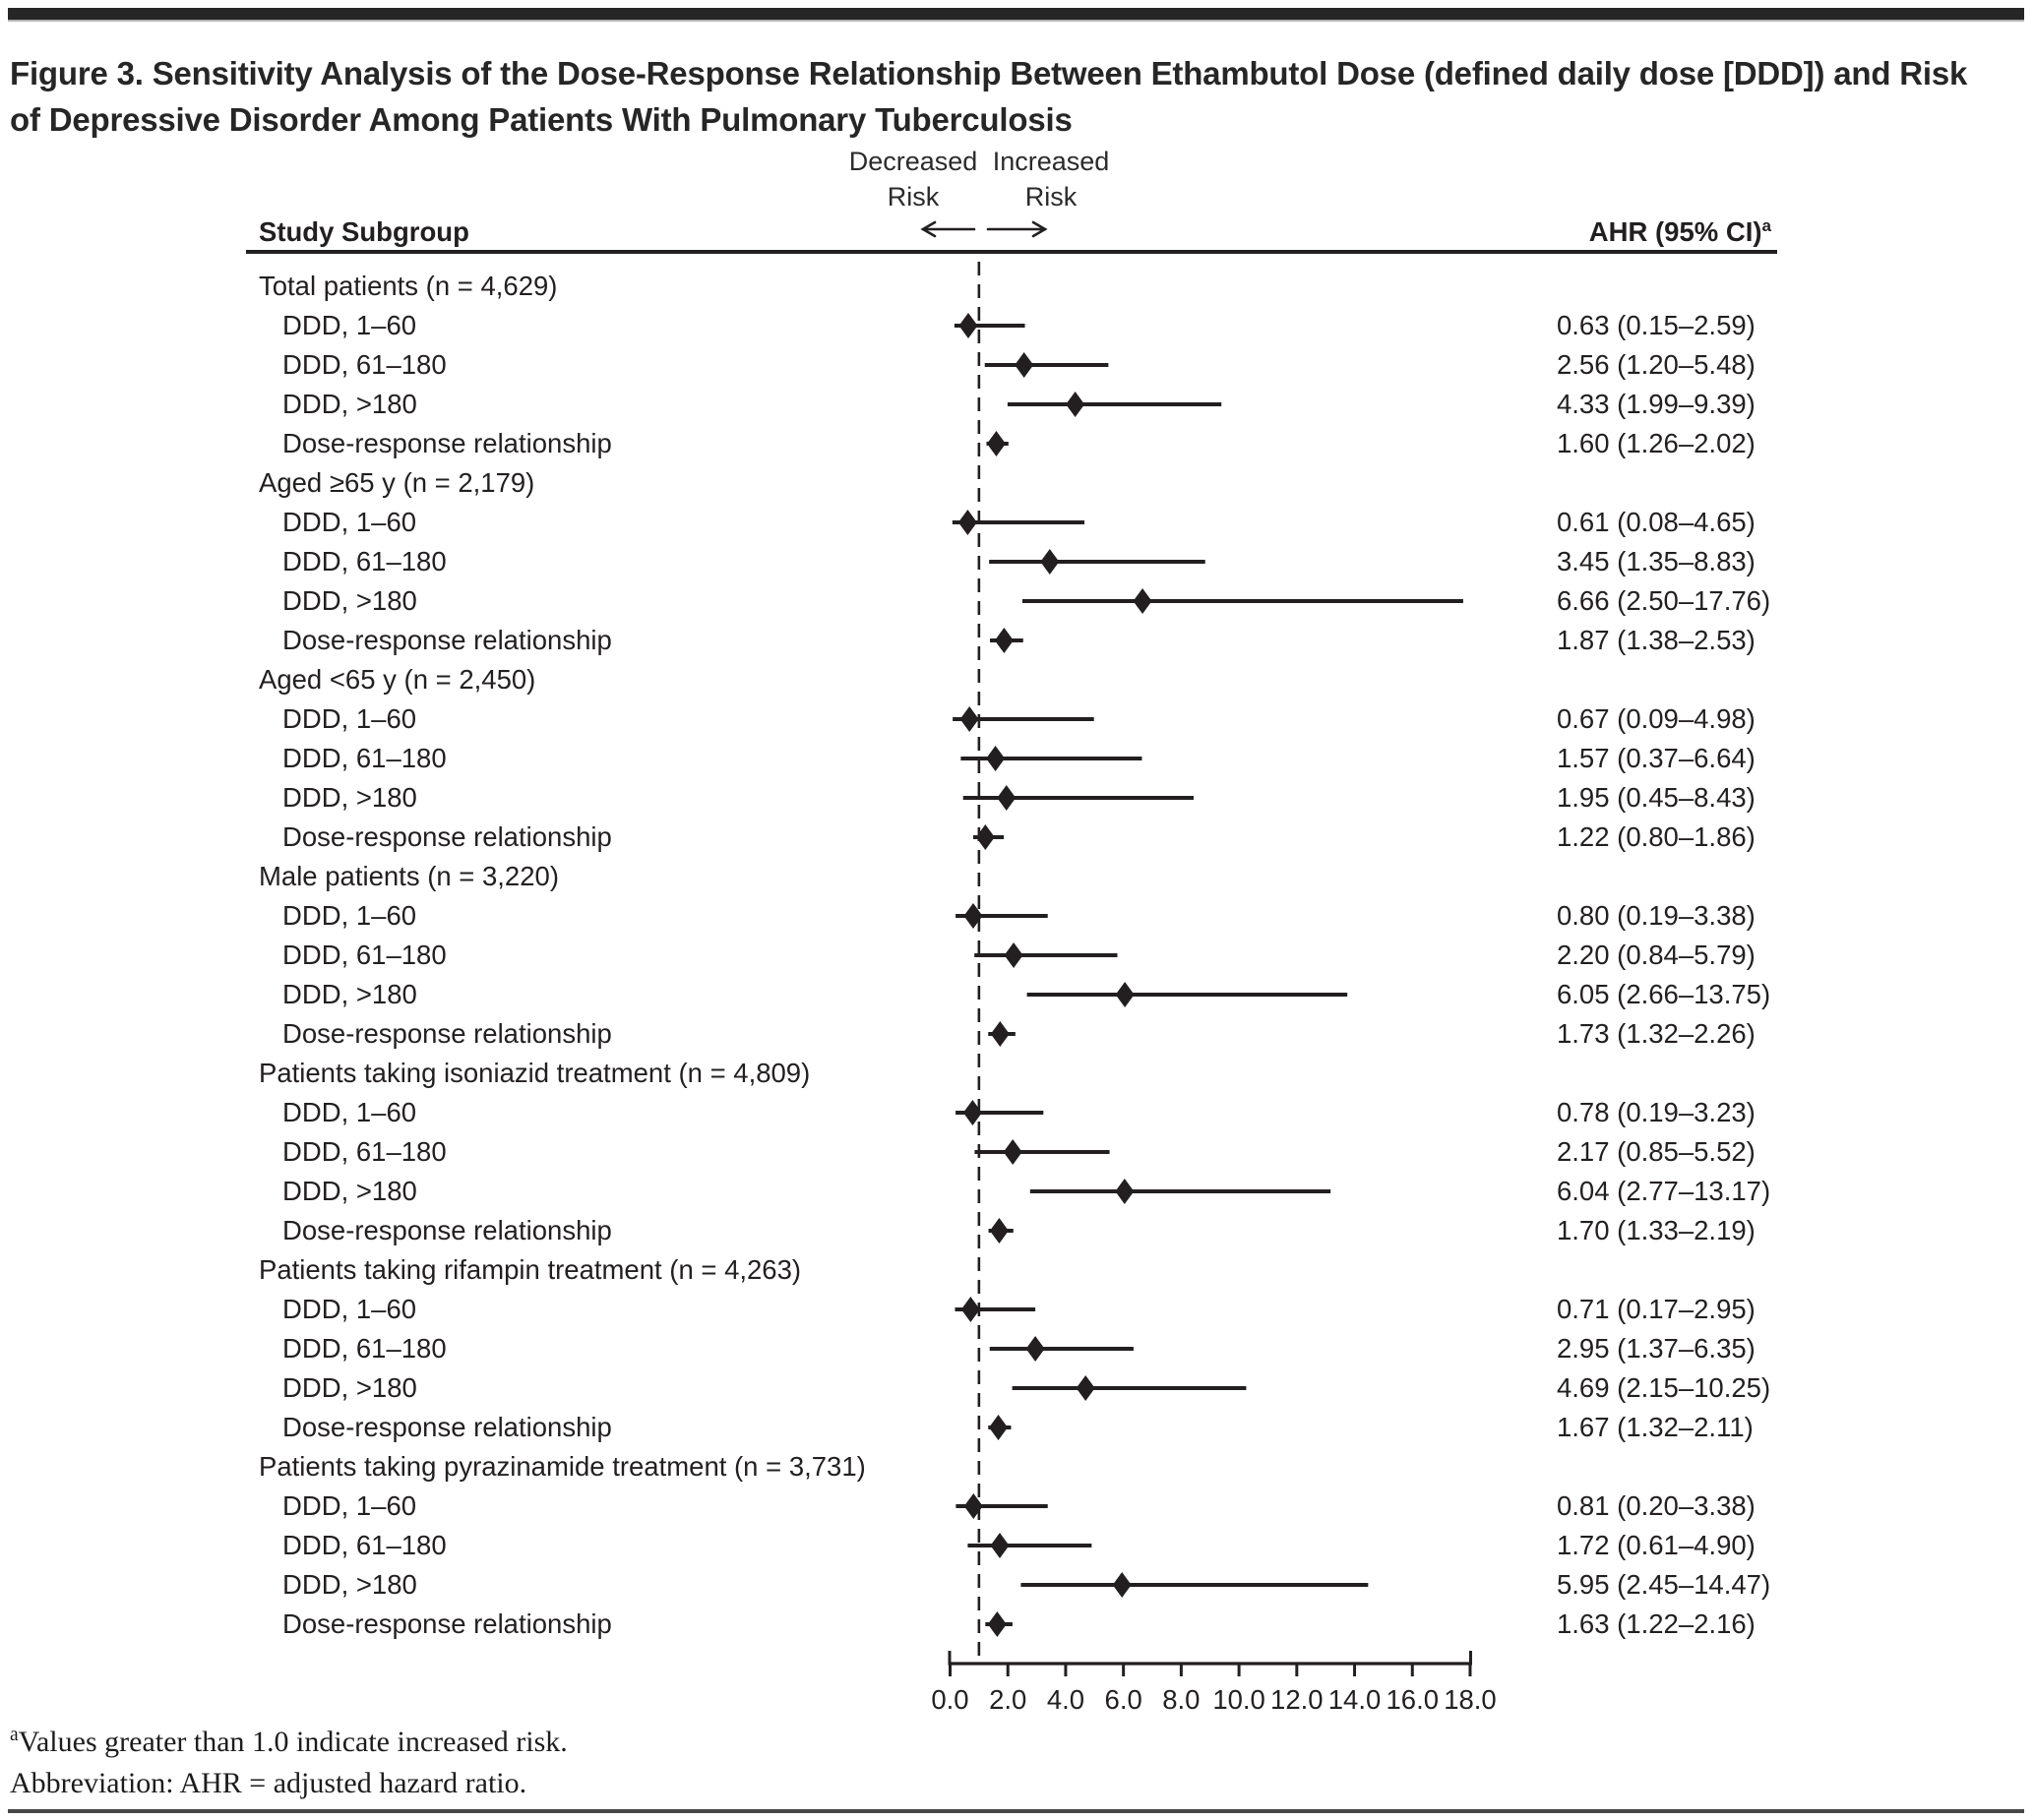 Image resolution: width=2034 pixels, height=1820 pixels. What do you see at coordinates (409, 286) in the screenshot?
I see `section-label-0: Total patients (n = 4,629)` at bounding box center [409, 286].